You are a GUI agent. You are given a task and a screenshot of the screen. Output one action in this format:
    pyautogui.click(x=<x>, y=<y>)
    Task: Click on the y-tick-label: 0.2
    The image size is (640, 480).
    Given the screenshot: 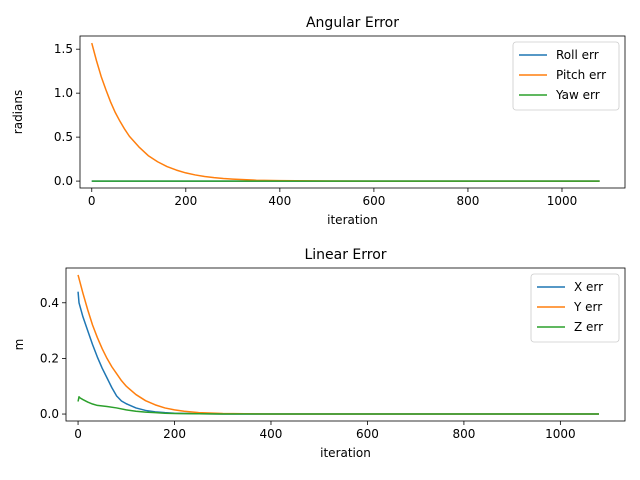 What is the action you would take?
    pyautogui.click(x=49, y=358)
    